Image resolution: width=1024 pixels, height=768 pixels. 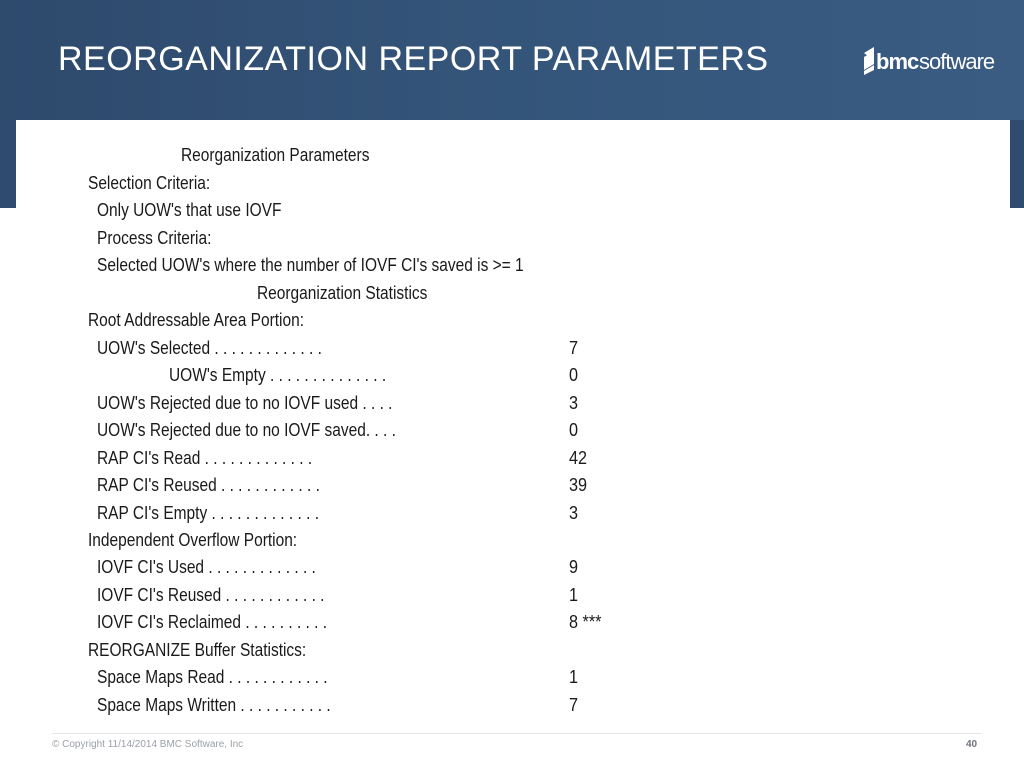 I want to click on line-process-criteria: Process Criteria:, so click(x=154, y=238).